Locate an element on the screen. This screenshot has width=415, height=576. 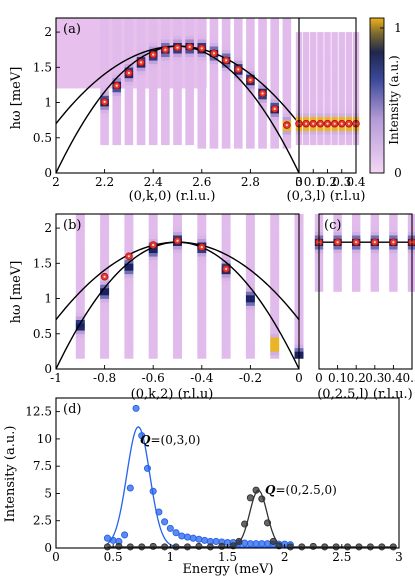
panel-a2-ticks: 0 0.10.20.30.4 is located at coordinates (330, 179).